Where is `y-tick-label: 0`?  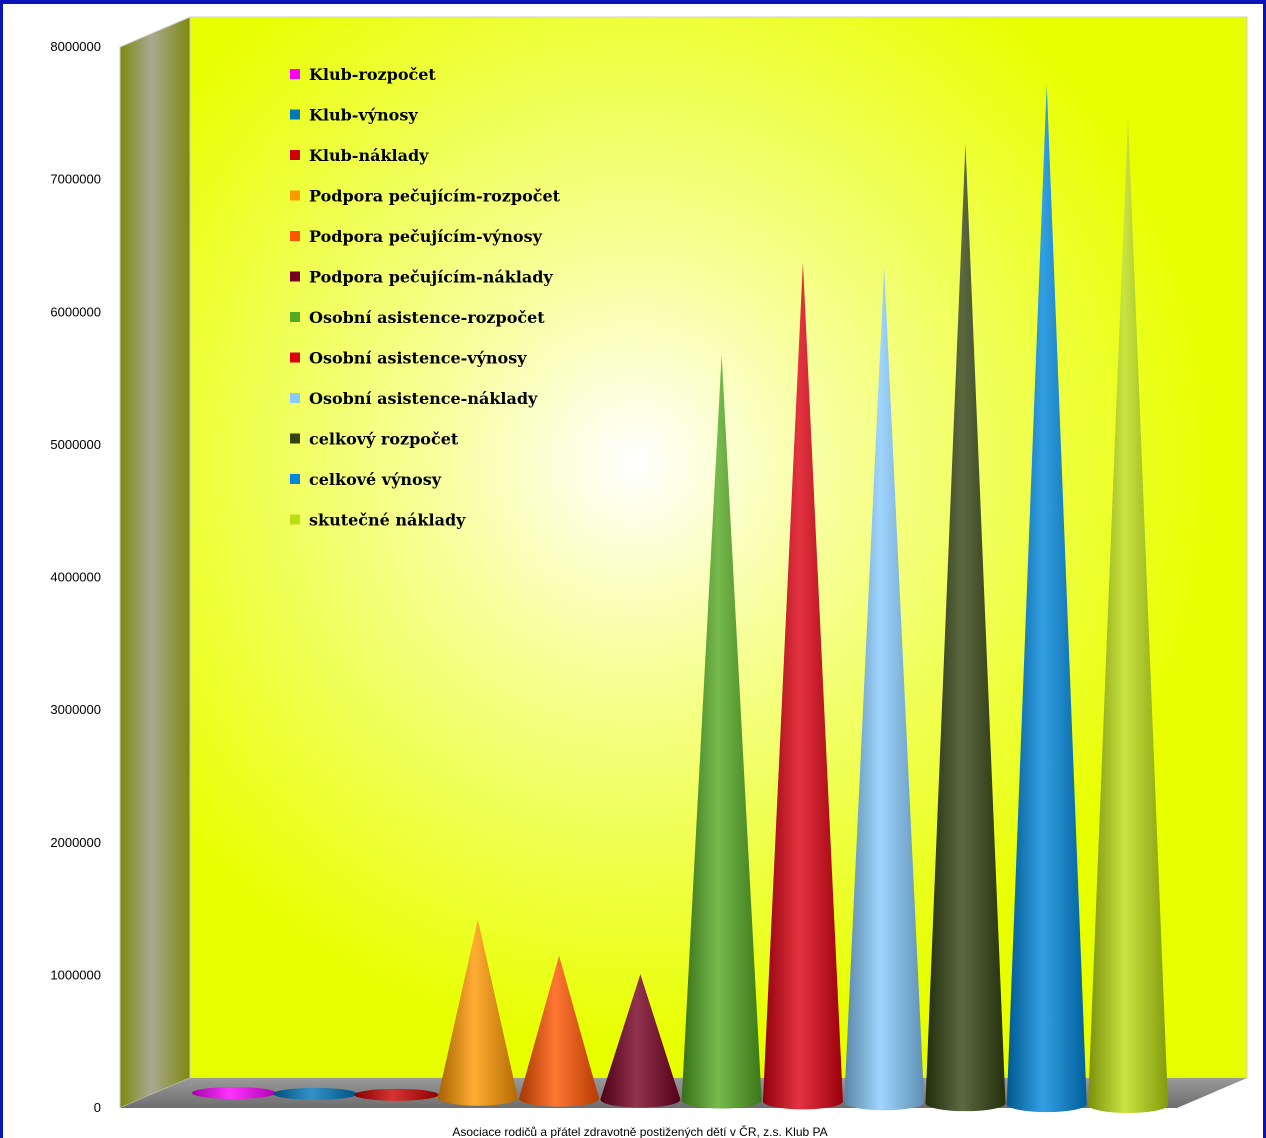
y-tick-label: 0 is located at coordinates (97, 1107).